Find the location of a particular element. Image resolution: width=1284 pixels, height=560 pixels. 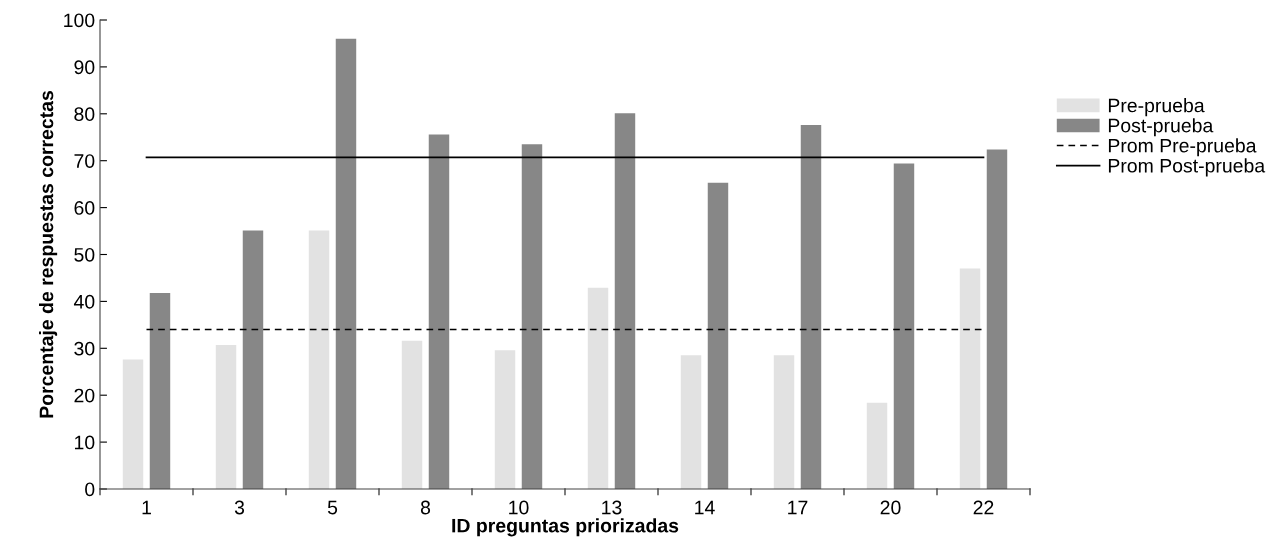

x-tick-label: 3 is located at coordinates (239, 507).